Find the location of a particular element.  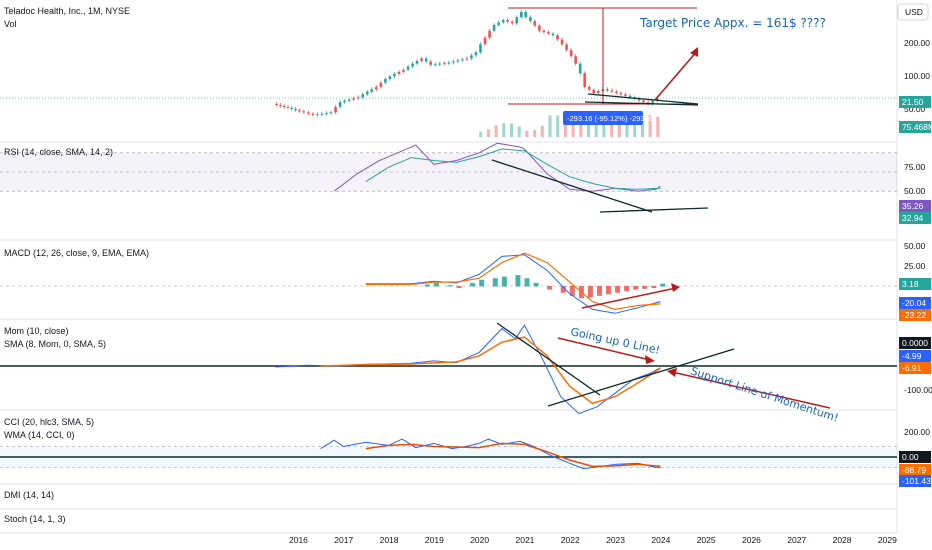

momentum-down-trendline is located at coordinates (548, 359).